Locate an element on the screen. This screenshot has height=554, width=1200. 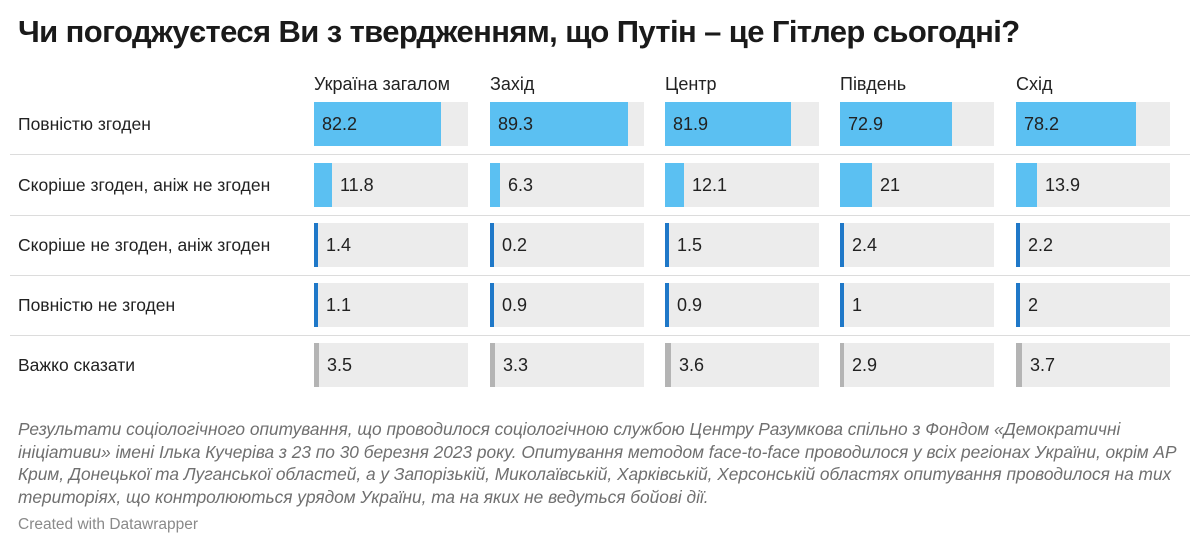
bar-value-label: 81.9 is located at coordinates (691, 124).